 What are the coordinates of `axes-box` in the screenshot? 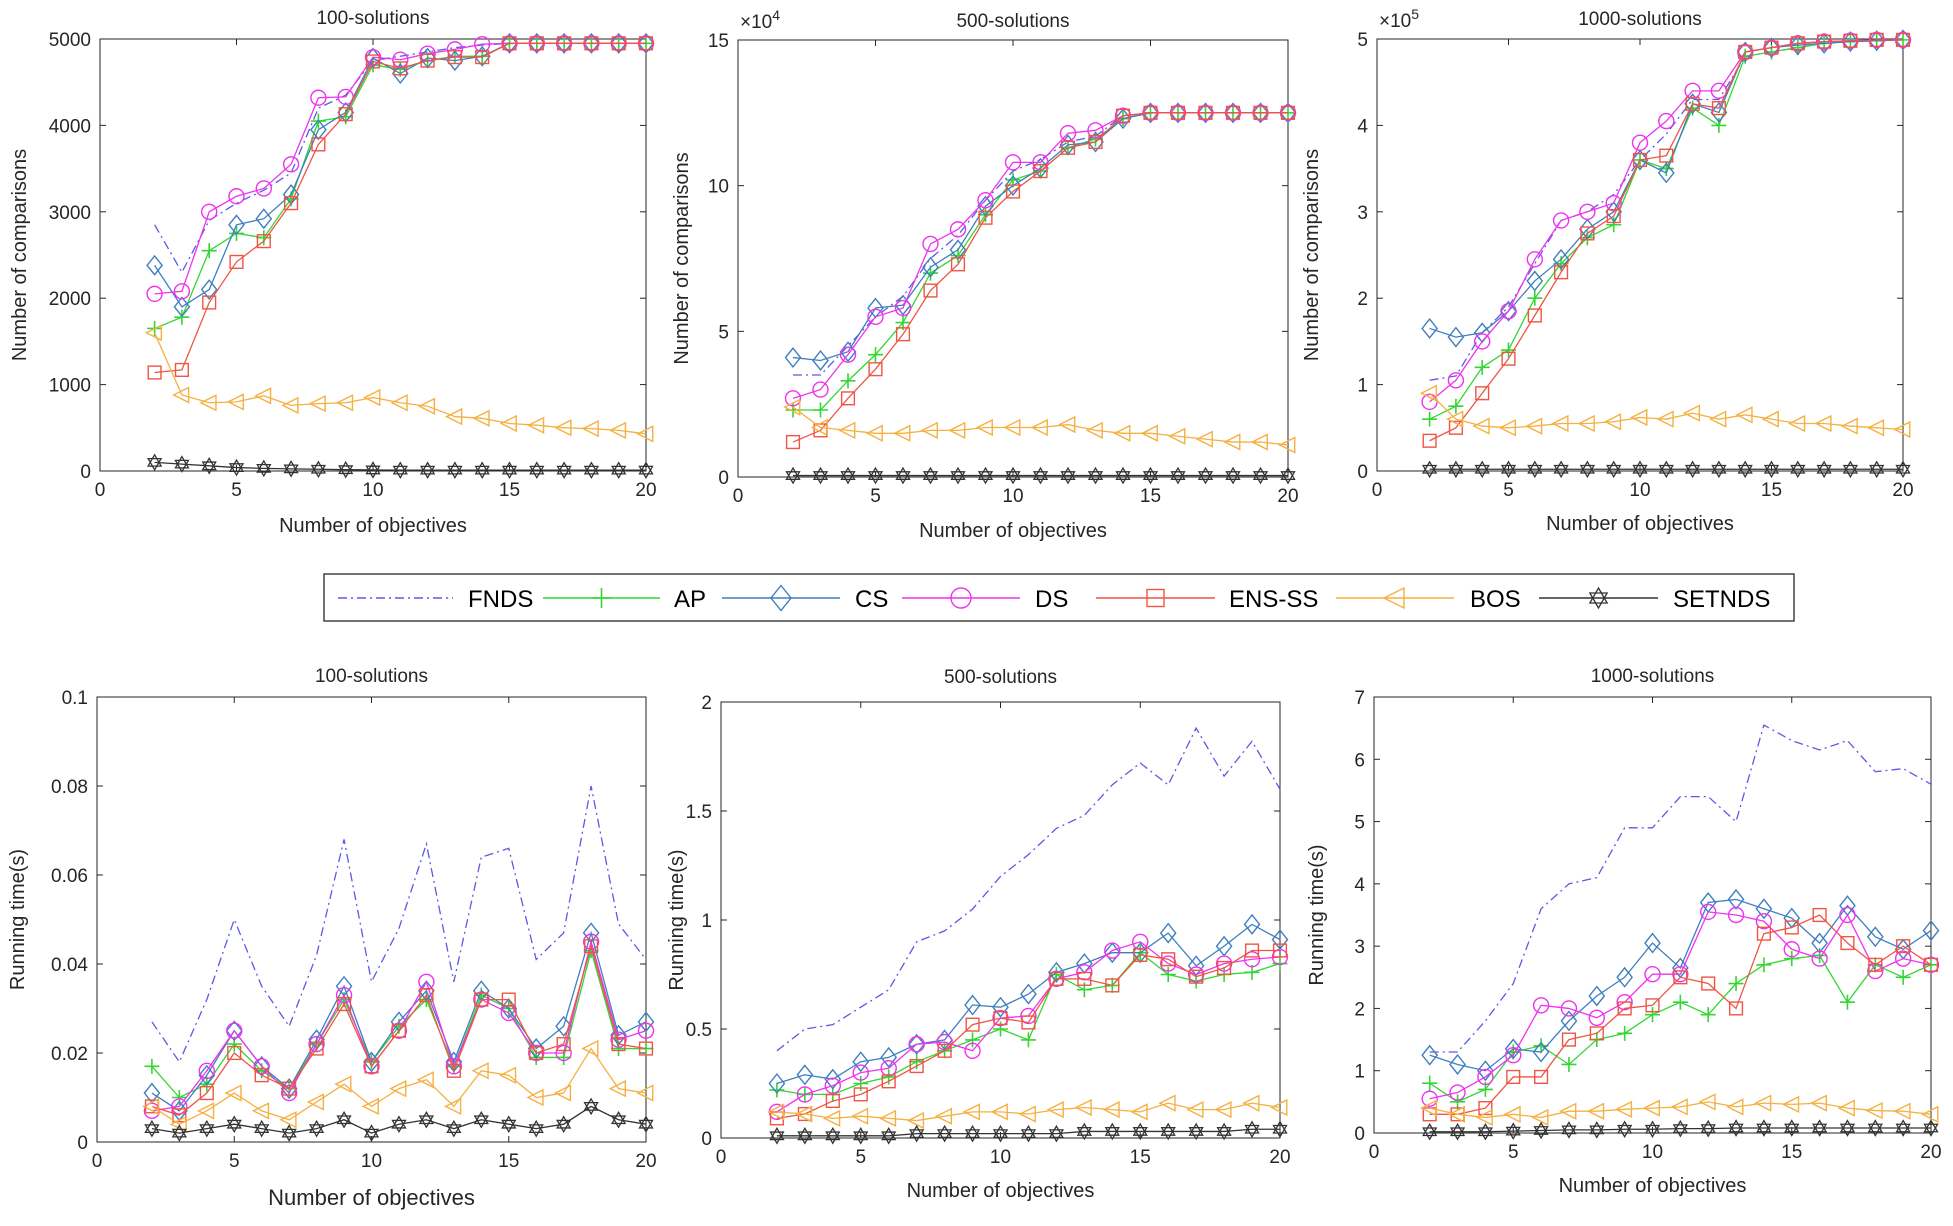 It's located at (1000, 920).